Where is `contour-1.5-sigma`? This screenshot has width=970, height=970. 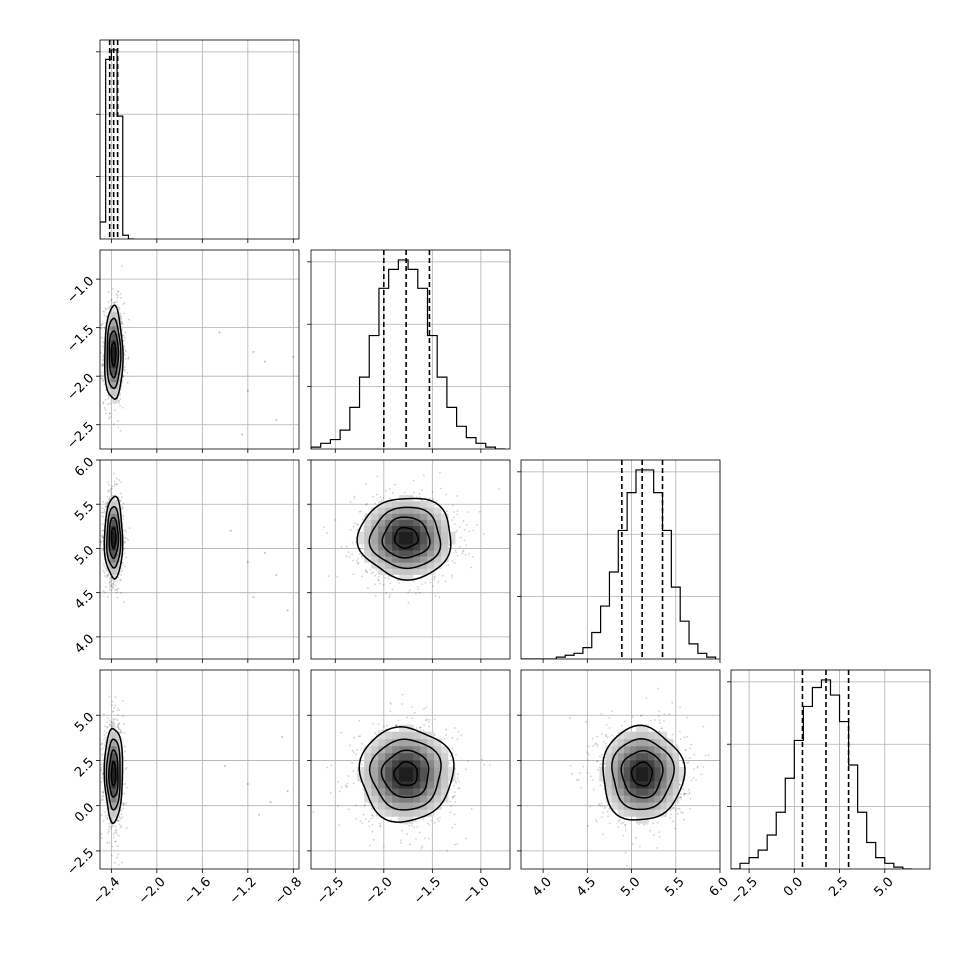 contour-1.5-sigma is located at coordinates (405, 538).